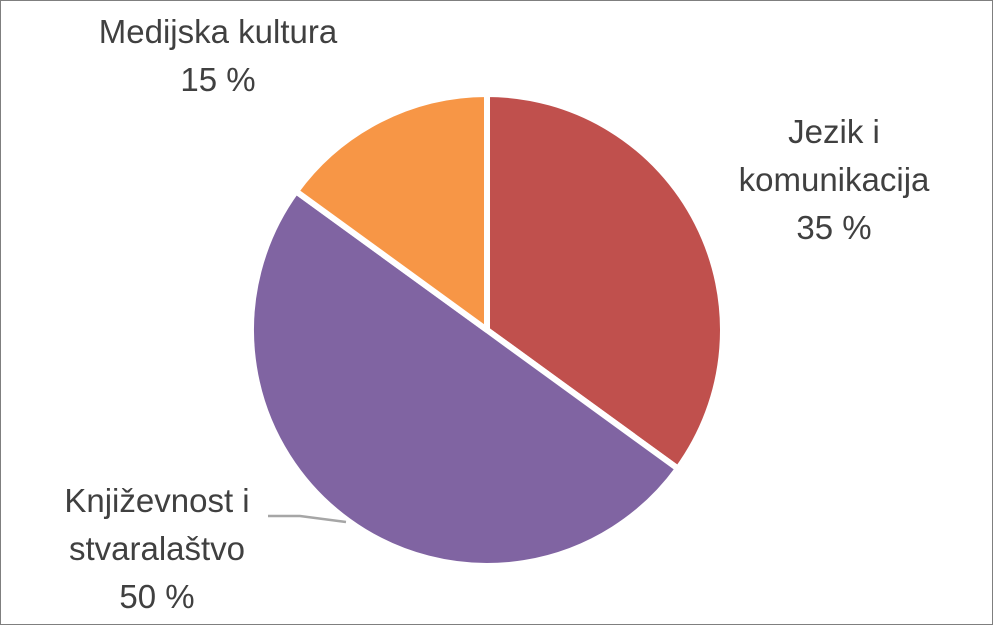  What do you see at coordinates (833, 227) in the screenshot?
I see `data-label-value: 35 %` at bounding box center [833, 227].